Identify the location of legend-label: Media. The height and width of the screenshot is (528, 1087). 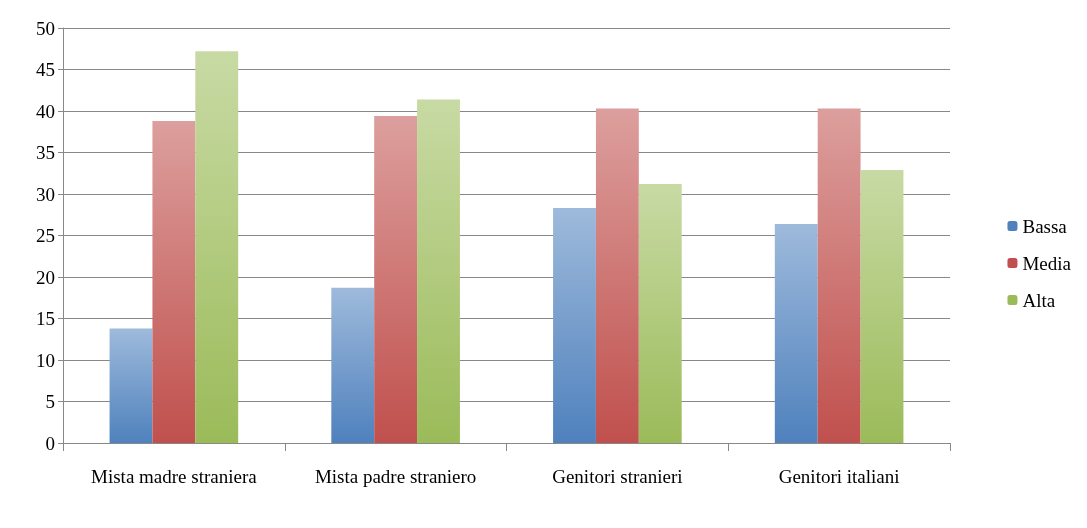
(1047, 263).